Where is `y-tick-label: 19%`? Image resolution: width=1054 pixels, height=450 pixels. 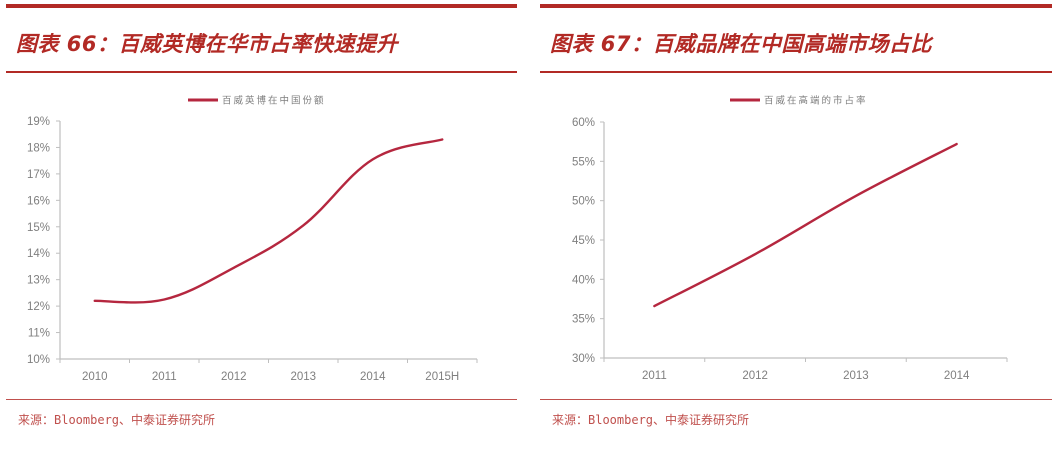
y-tick-label: 19% is located at coordinates (38, 122).